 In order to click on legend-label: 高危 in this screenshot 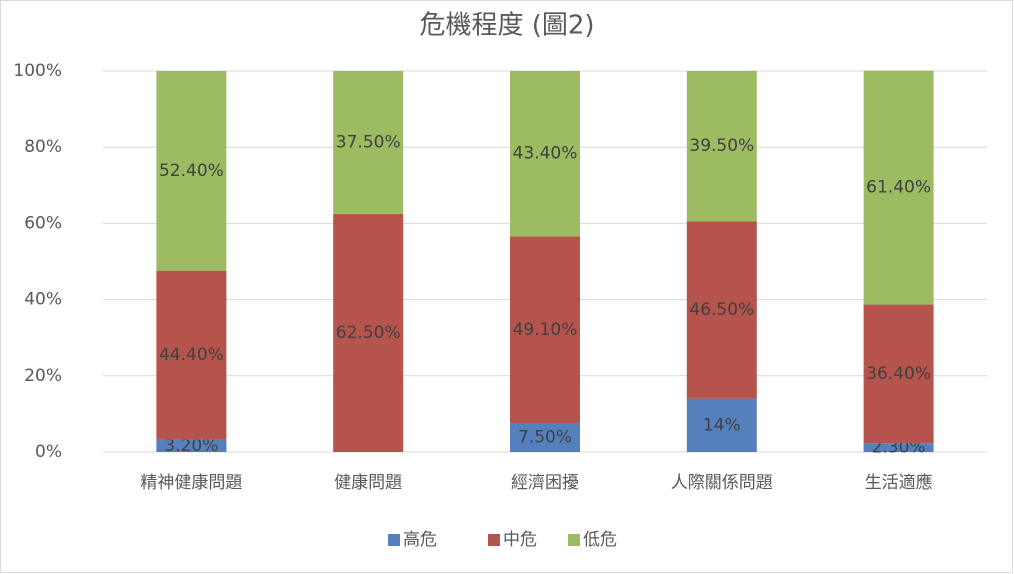, I will do `click(420, 540)`.